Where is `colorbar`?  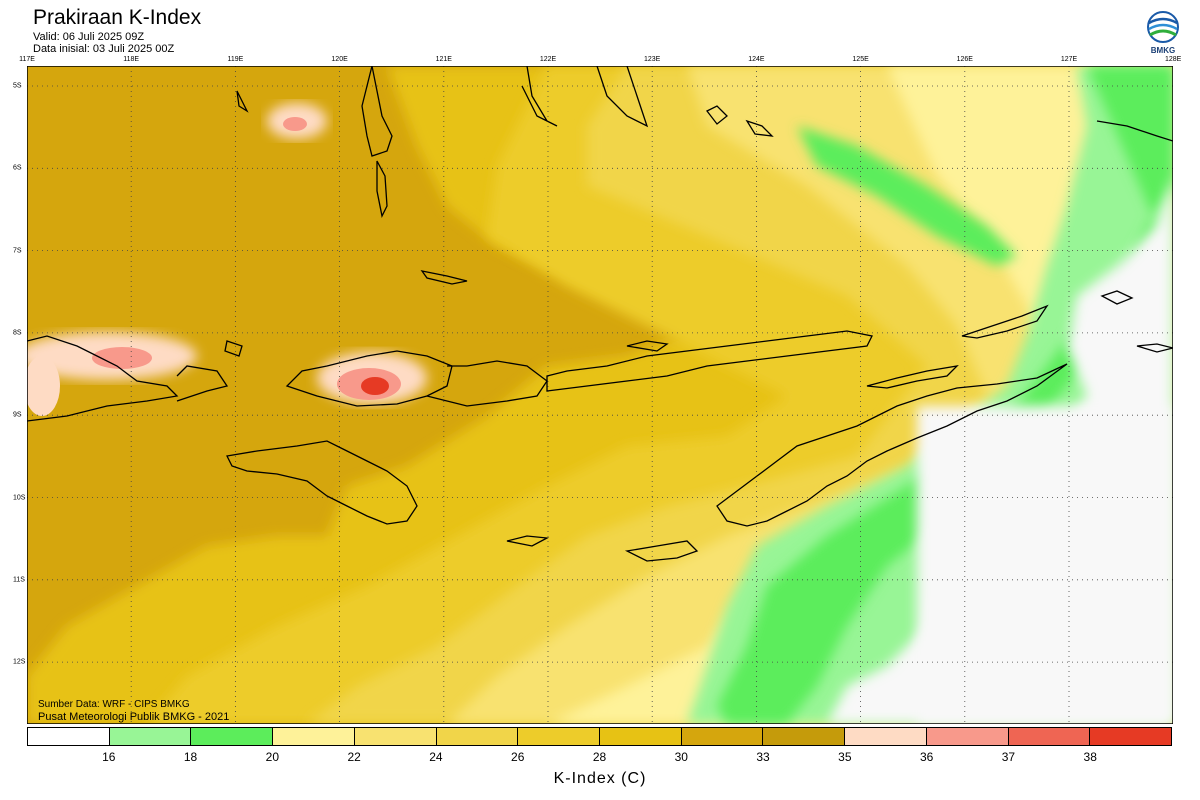 colorbar is located at coordinates (599, 736).